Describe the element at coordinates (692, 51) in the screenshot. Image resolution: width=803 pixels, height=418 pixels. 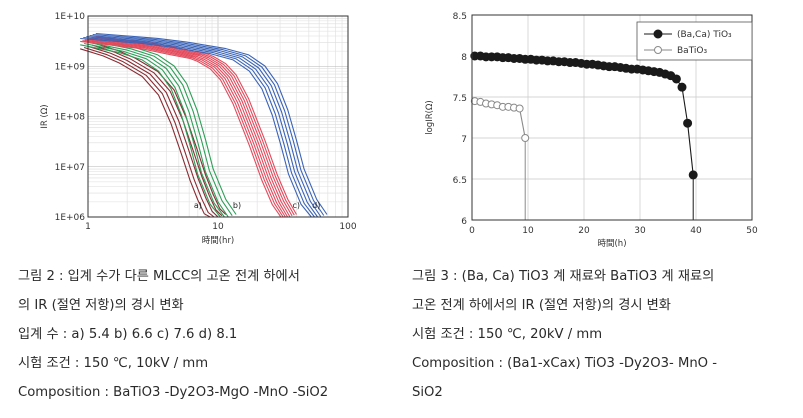
I see `legend-label: BaTiO₃` at that location.